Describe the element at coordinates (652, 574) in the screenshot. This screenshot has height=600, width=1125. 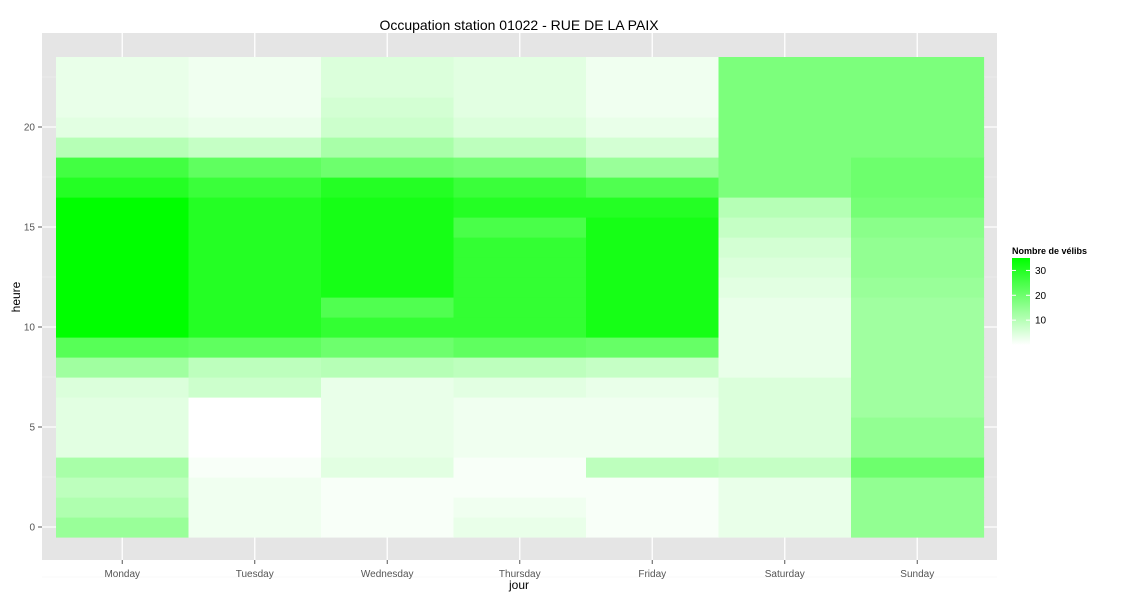
I see `x-tick-label: Friday` at that location.